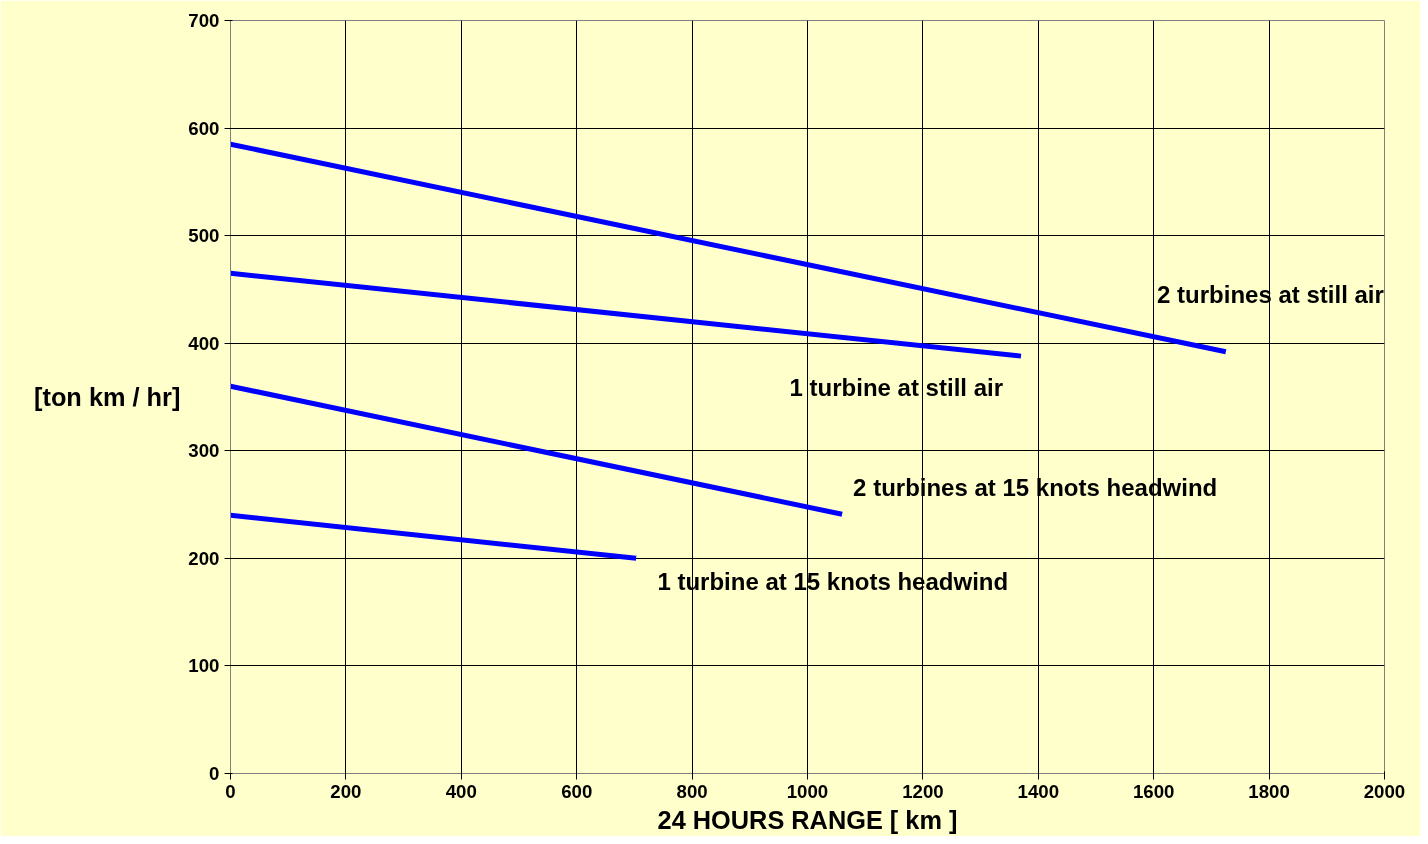  What do you see at coordinates (1269, 791) in the screenshot?
I see `x-tick-label: 1800` at bounding box center [1269, 791].